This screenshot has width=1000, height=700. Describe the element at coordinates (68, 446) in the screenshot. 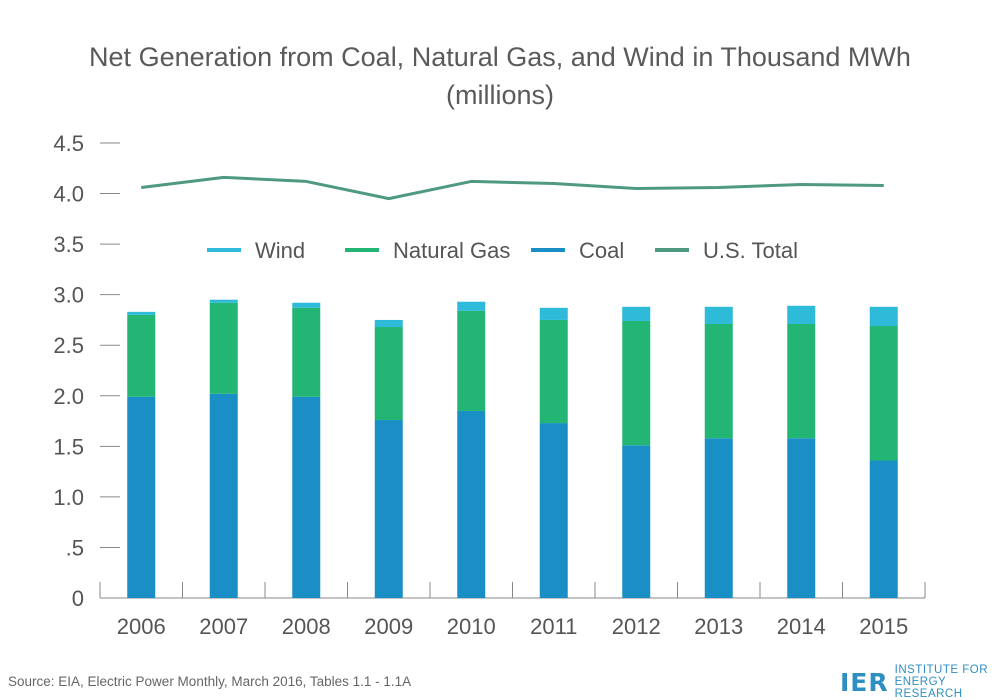

I see `y-tick-label: 1.5` at that location.